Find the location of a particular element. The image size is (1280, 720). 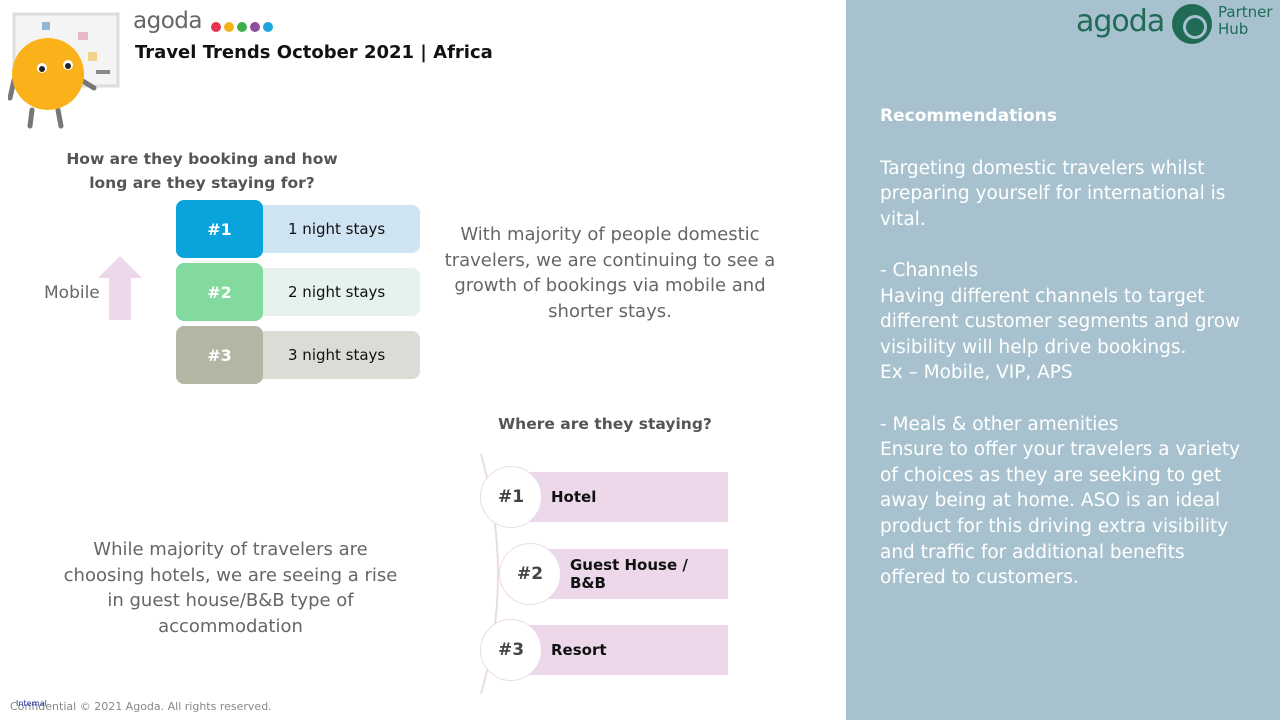

booking-rank-1: #1 1 night stays is located at coordinates (298, 229).